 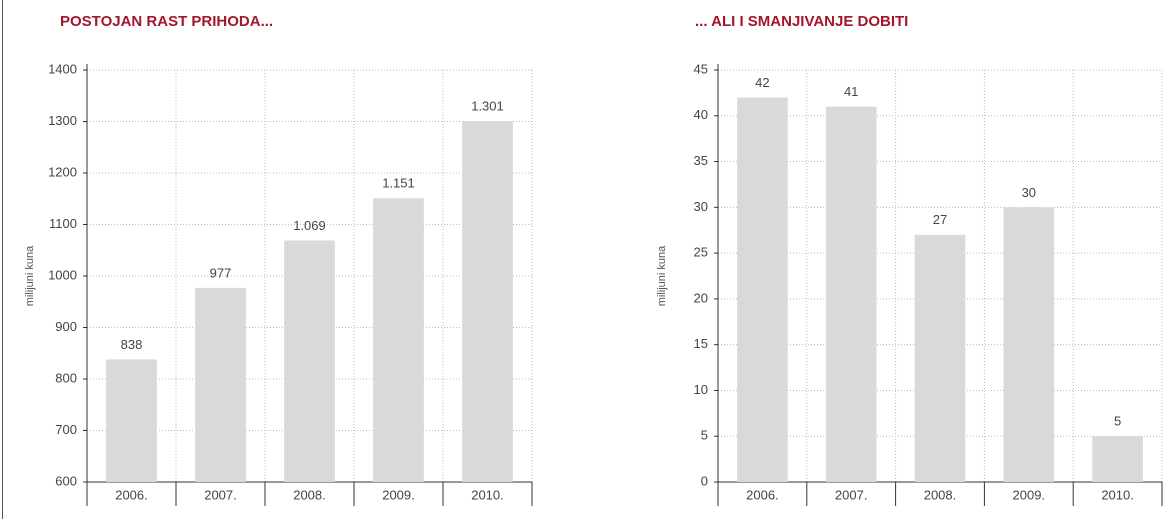 I want to click on value-label: 5, so click(x=1117, y=421).